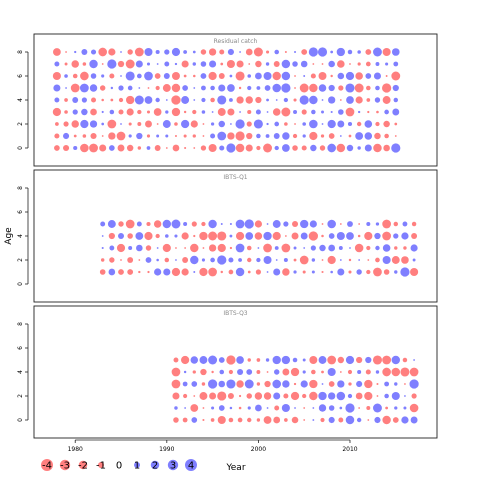 Image resolution: width=480 pixels, height=480 pixels. What do you see at coordinates (47, 466) in the screenshot?
I see `legend-label: -4` at bounding box center [47, 466].